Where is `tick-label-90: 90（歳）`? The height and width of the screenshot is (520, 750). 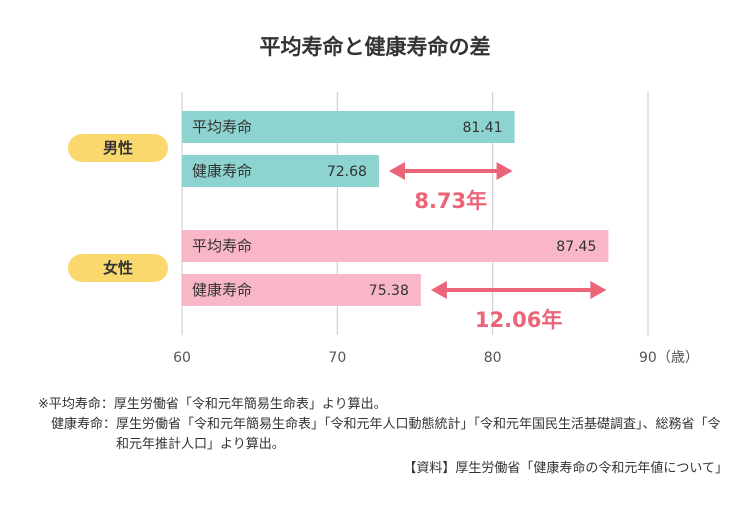
tick-label-90: 90（歳） is located at coordinates (669, 358).